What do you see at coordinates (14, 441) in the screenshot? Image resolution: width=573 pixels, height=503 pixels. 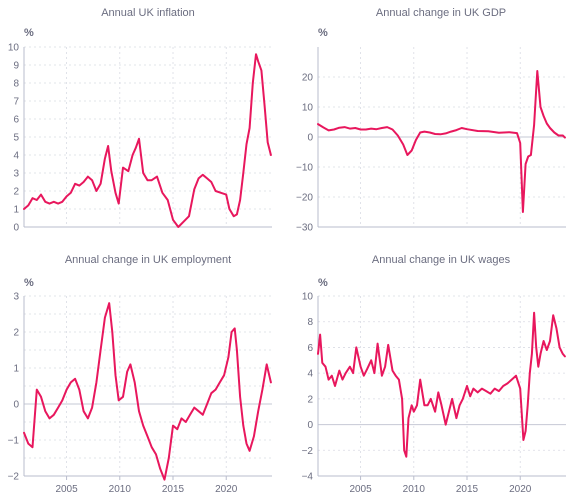 I see `y-tick-label: −1` at bounding box center [14, 441].